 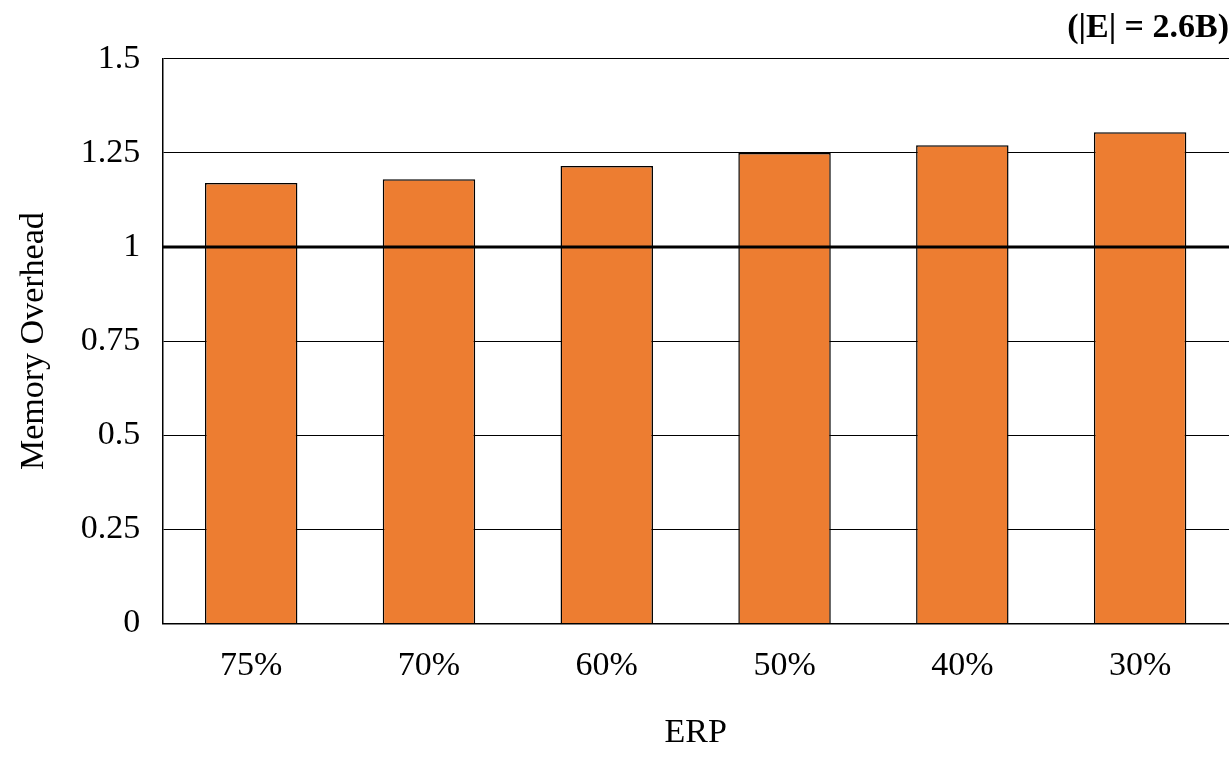 What do you see at coordinates (119, 56) in the screenshot?
I see `y-tick-label: 1.5` at bounding box center [119, 56].